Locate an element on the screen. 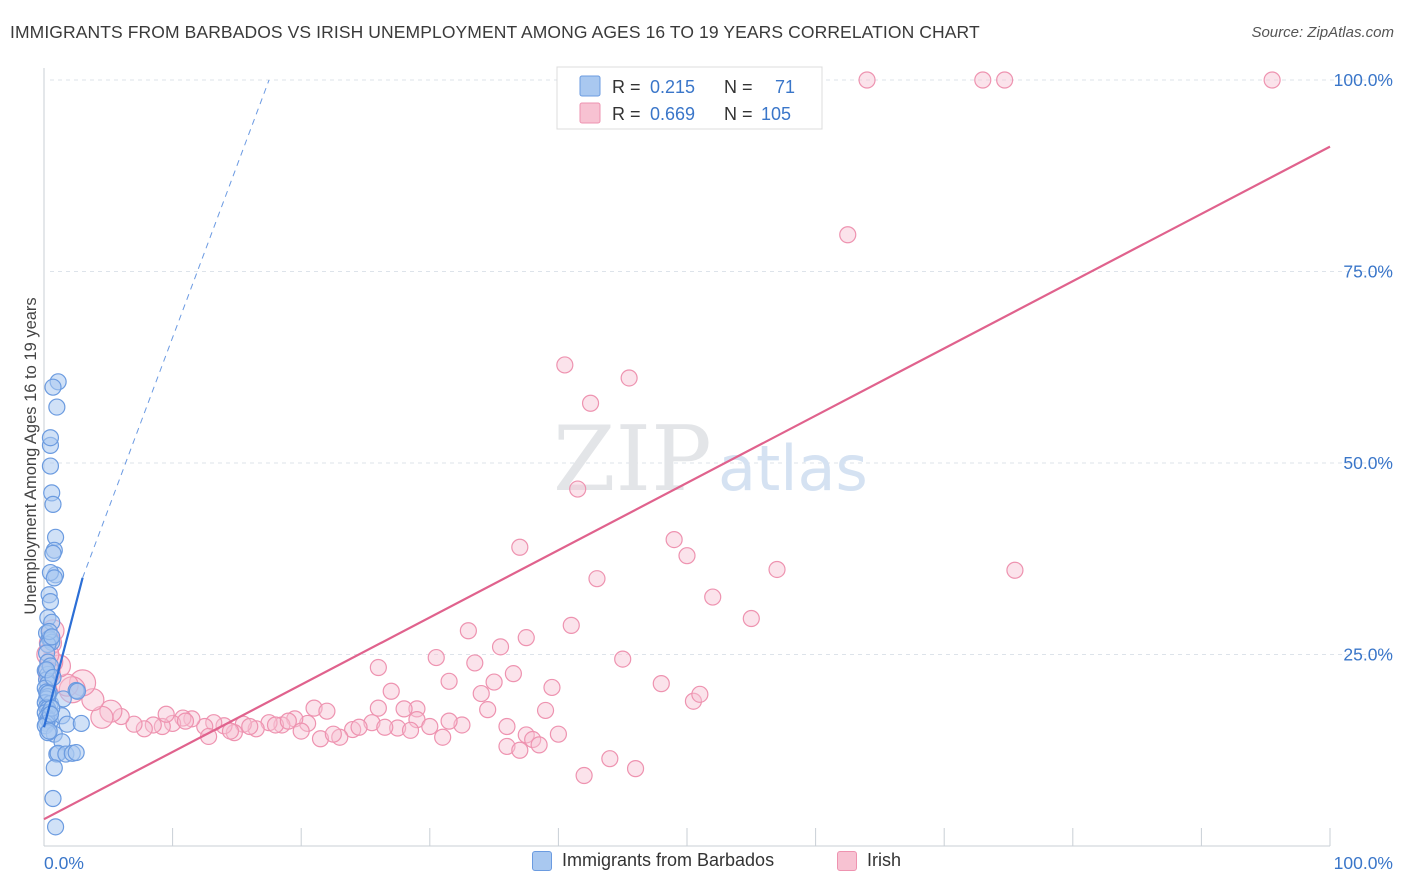 The image size is (1406, 892). watermark-zip: ZIP is located at coordinates (632, 459).